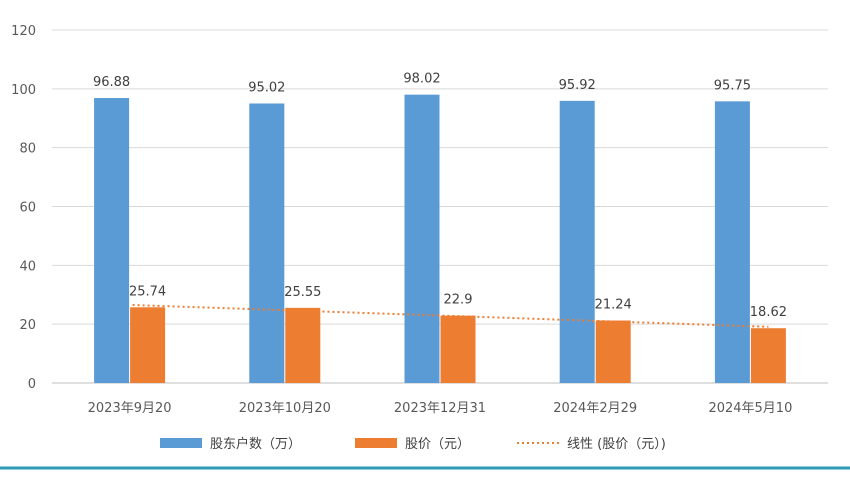 This screenshot has width=850, height=482. I want to click on data-label: 25.55, so click(302, 292).